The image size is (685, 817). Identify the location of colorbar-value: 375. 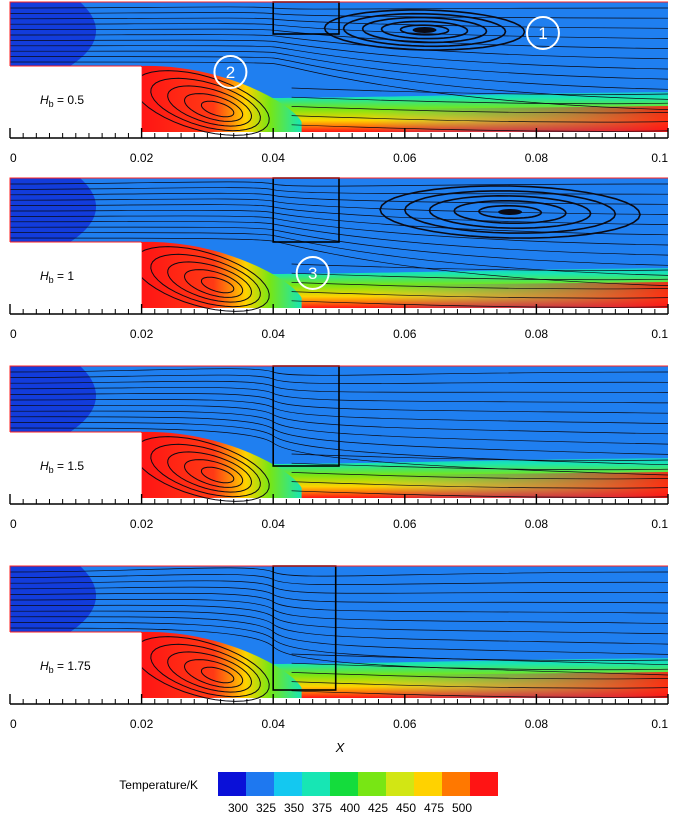
(322, 808).